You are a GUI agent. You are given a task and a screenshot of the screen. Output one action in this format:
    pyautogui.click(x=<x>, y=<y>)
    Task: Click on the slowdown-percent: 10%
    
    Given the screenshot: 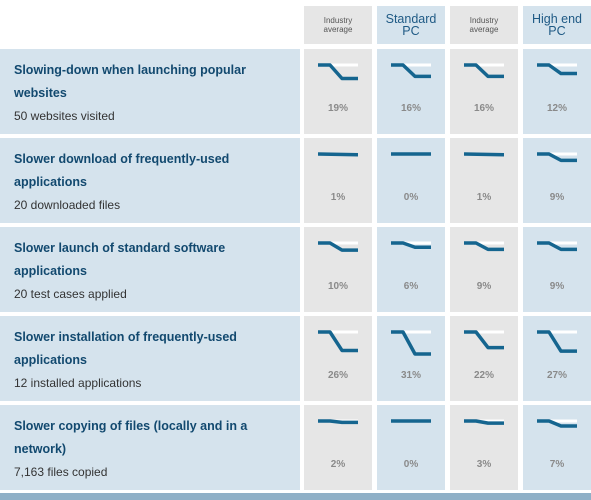 What is the action you would take?
    pyautogui.click(x=337, y=286)
    